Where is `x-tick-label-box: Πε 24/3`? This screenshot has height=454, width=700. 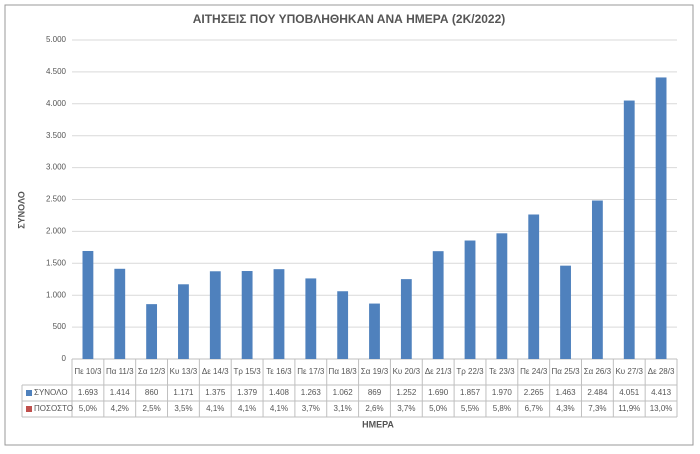
x-tick-label-box: Πε 24/3 is located at coordinates (534, 371).